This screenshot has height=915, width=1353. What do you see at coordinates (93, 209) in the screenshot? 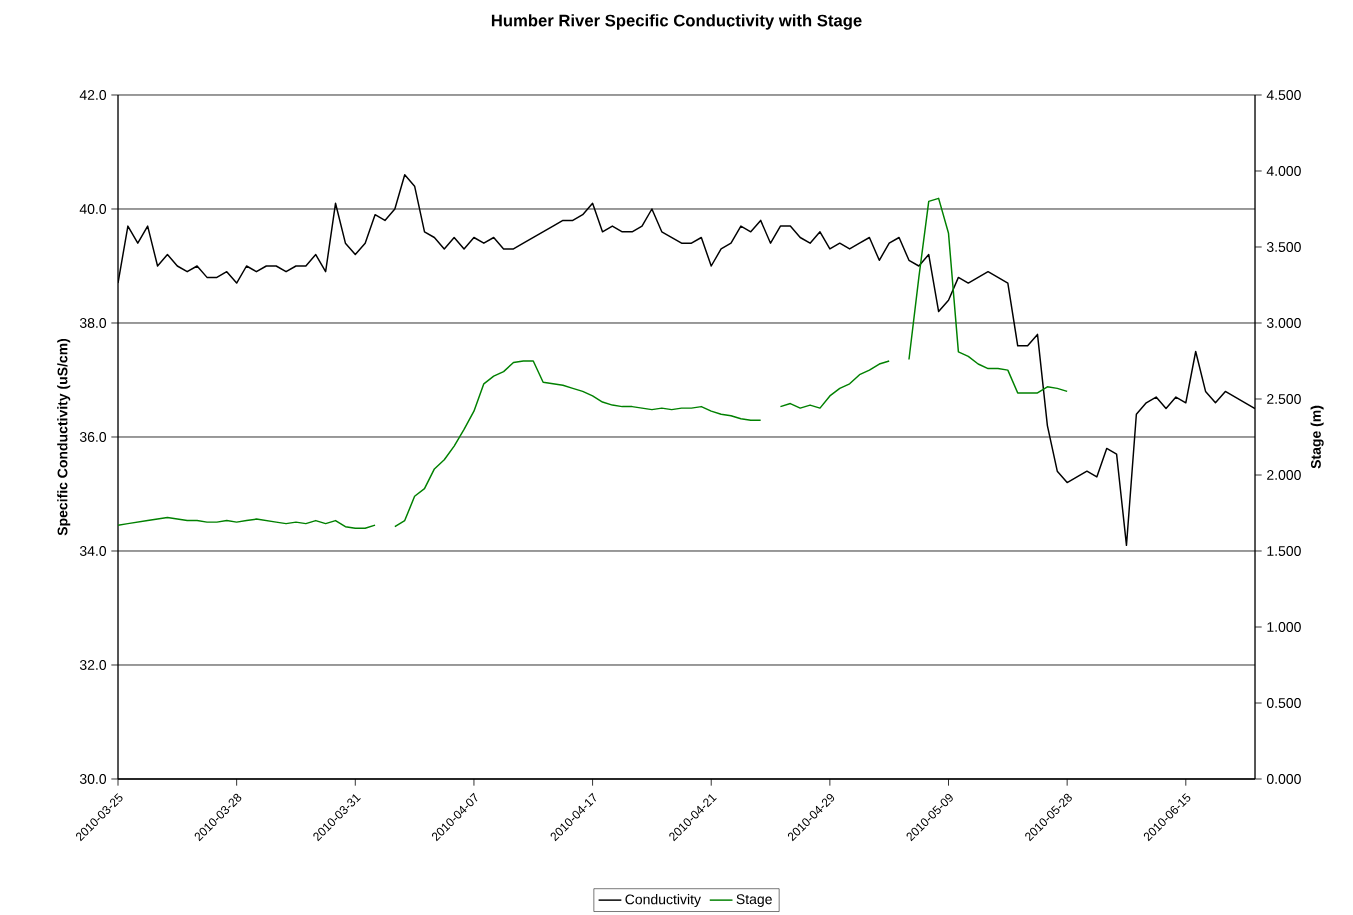
I see `y-tick-label: 40.0` at bounding box center [93, 209].